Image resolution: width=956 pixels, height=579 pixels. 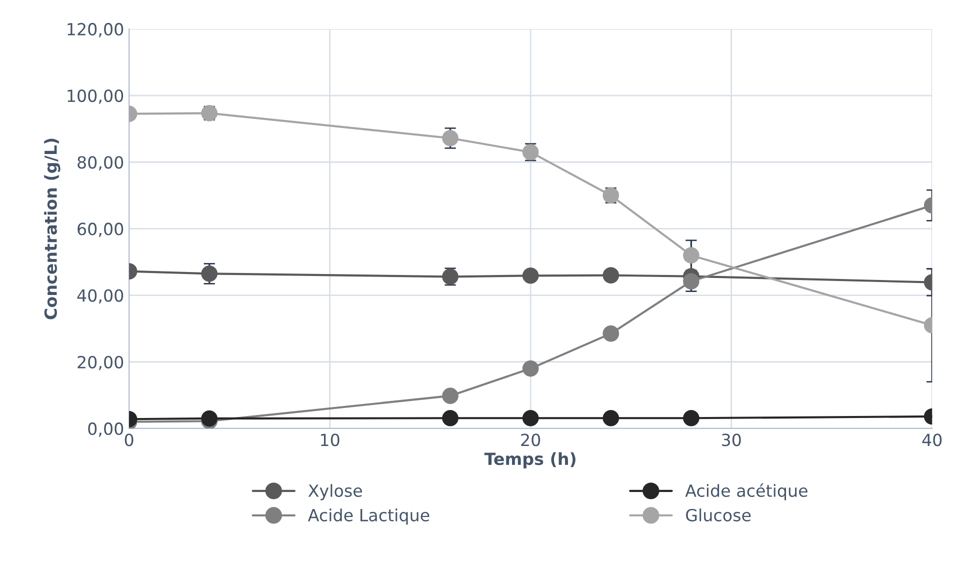 What do you see at coordinates (101, 363) in the screenshot?
I see `y-tick-label: 20,00` at bounding box center [101, 363].